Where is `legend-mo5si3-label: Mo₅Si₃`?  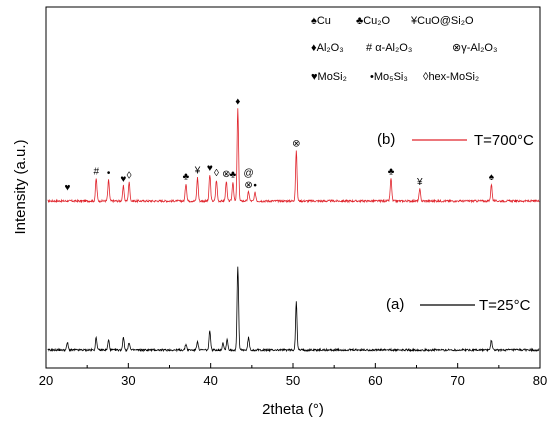 legend-mo5si3-label: Mo₅Si₃ is located at coordinates (391, 77).